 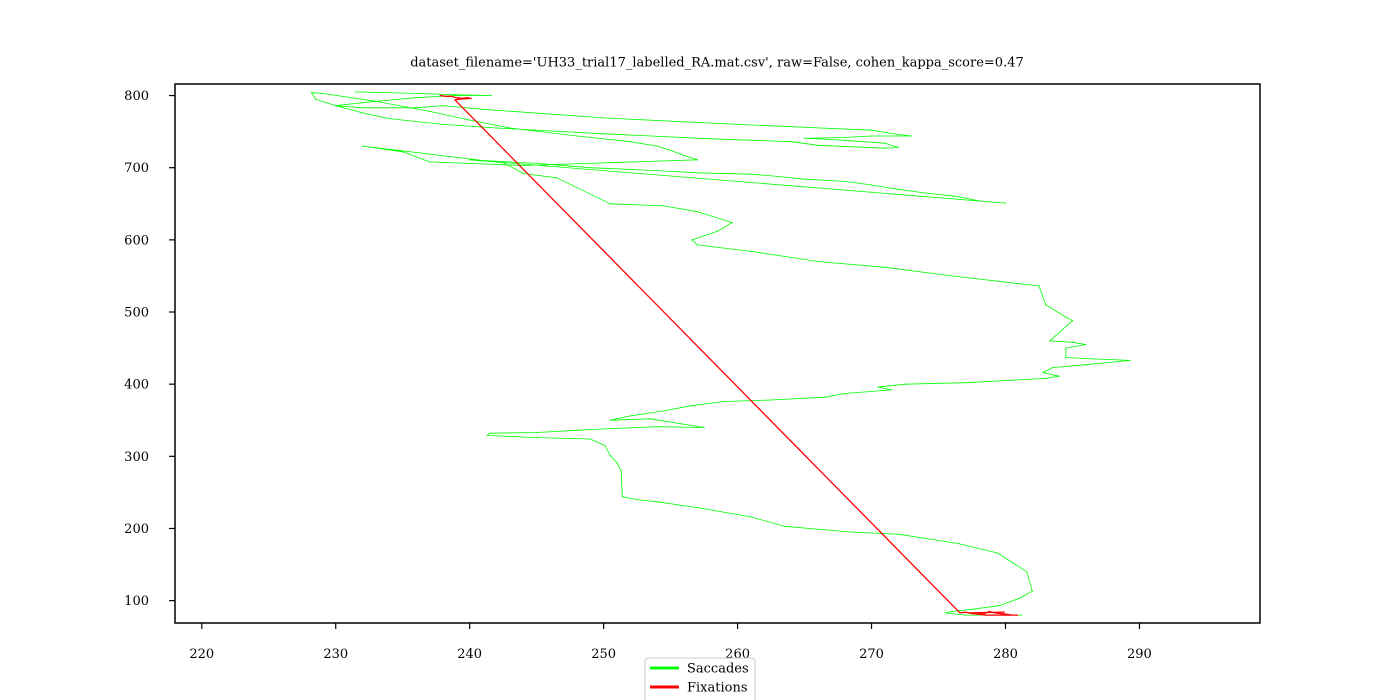 What do you see at coordinates (1005, 654) in the screenshot?
I see `x-tick-label: 280` at bounding box center [1005, 654].